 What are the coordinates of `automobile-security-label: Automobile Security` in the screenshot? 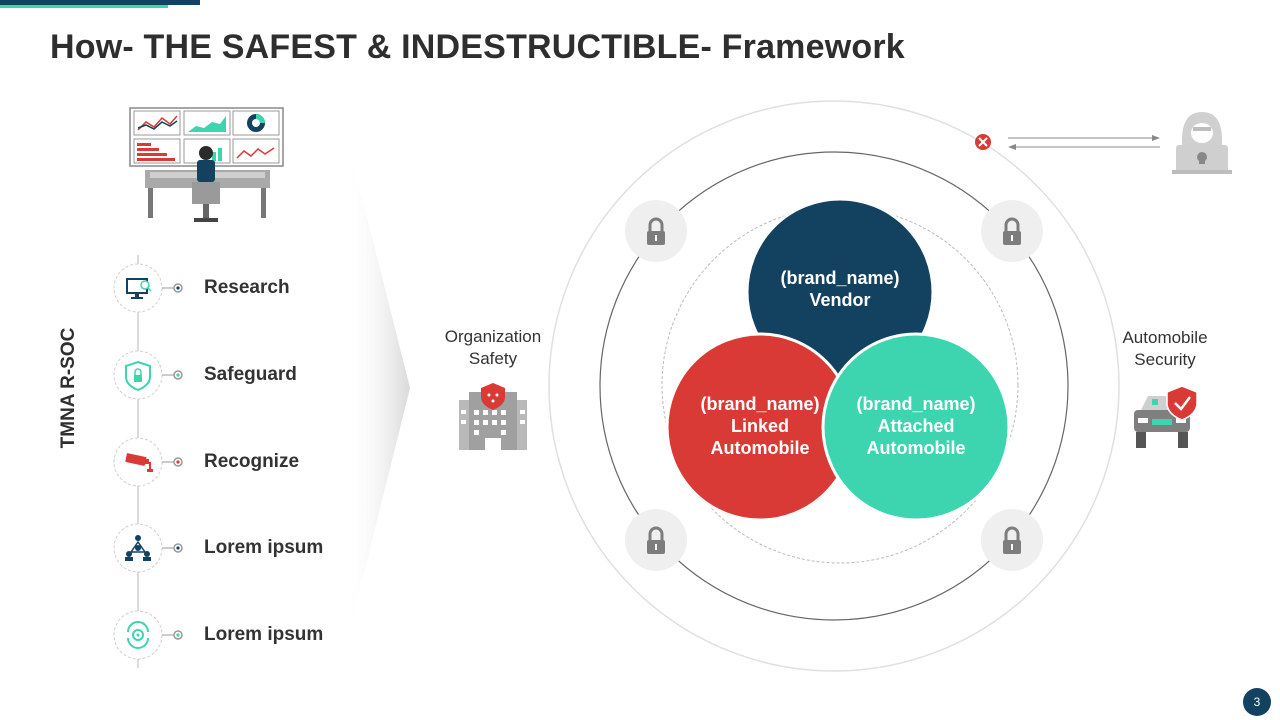 It's located at (1165, 348).